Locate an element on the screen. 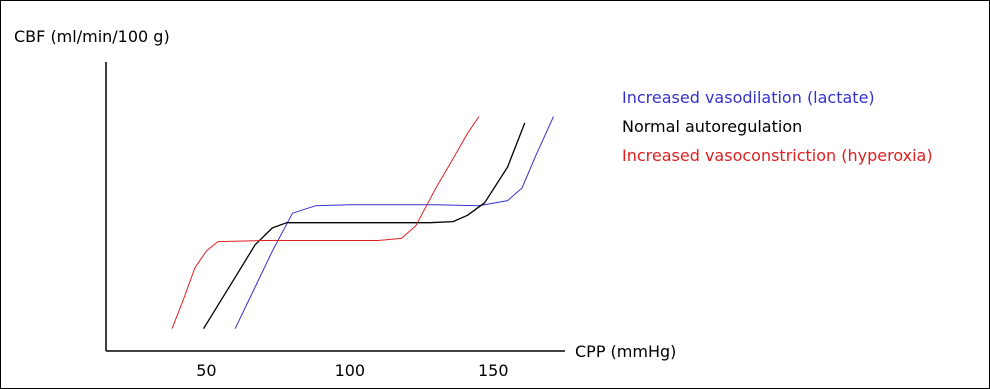 The image size is (990, 389). legend-entry-1: Increased vasodilation (lactate) is located at coordinates (748, 97).